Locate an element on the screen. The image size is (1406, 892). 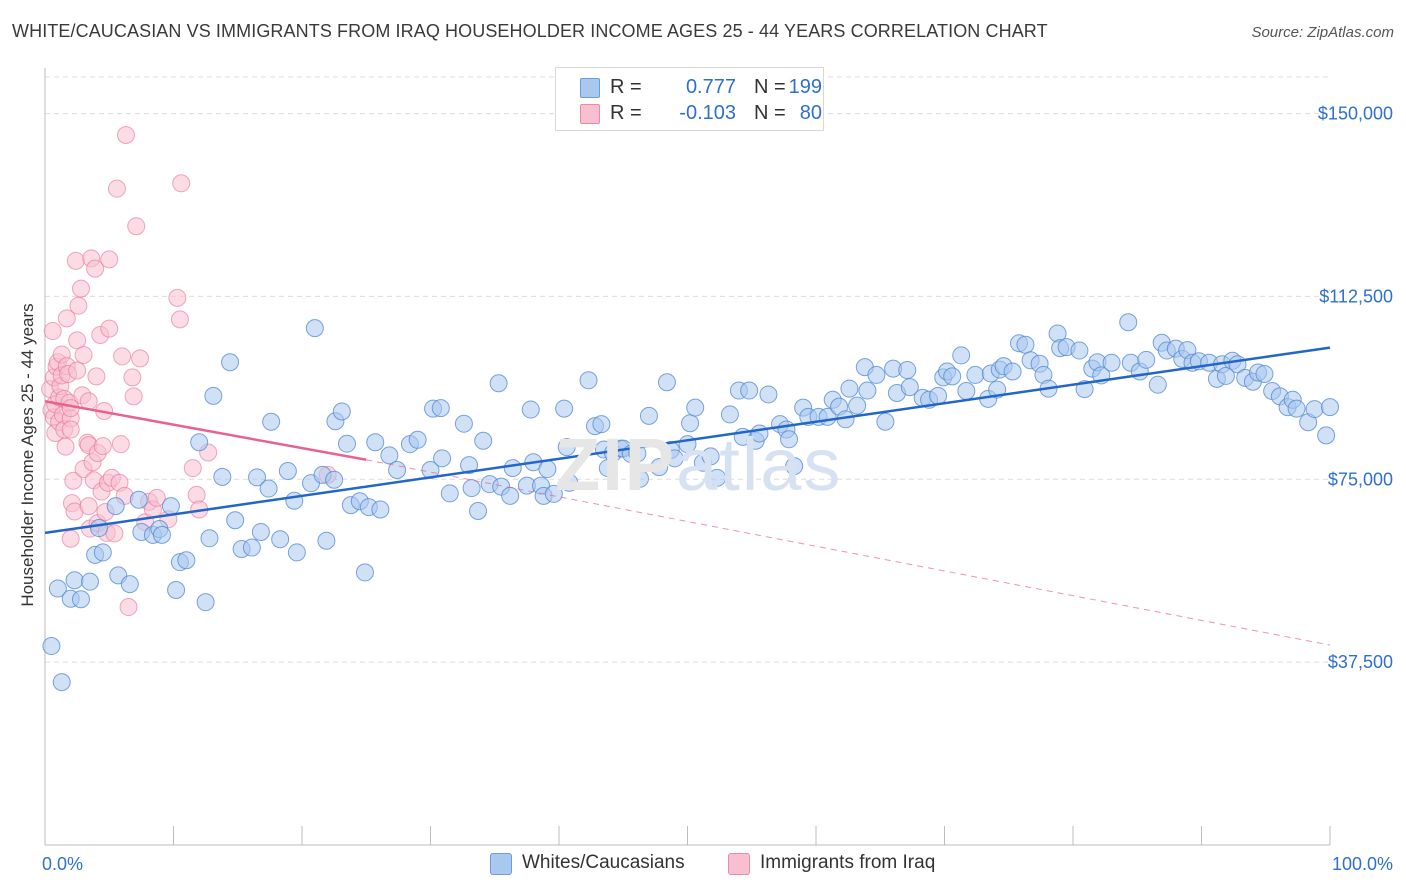
y-tick-label: $150,000 is located at coordinates (1355, 114).